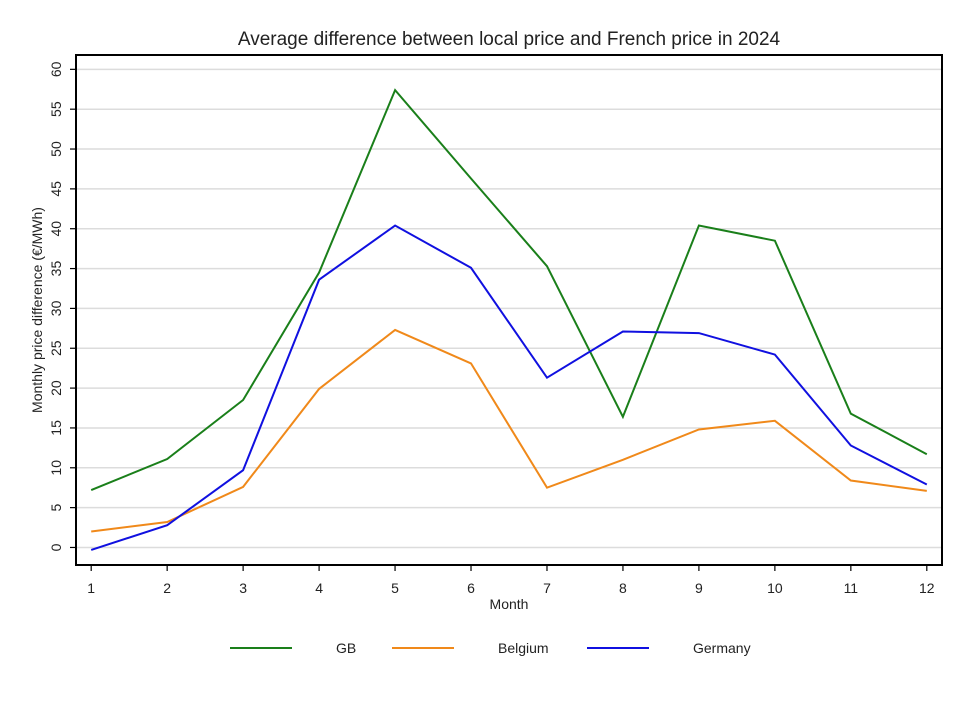 This screenshot has width=968, height=709. What do you see at coordinates (293, 648) in the screenshot?
I see `legend-item-gb: GB` at bounding box center [293, 648].